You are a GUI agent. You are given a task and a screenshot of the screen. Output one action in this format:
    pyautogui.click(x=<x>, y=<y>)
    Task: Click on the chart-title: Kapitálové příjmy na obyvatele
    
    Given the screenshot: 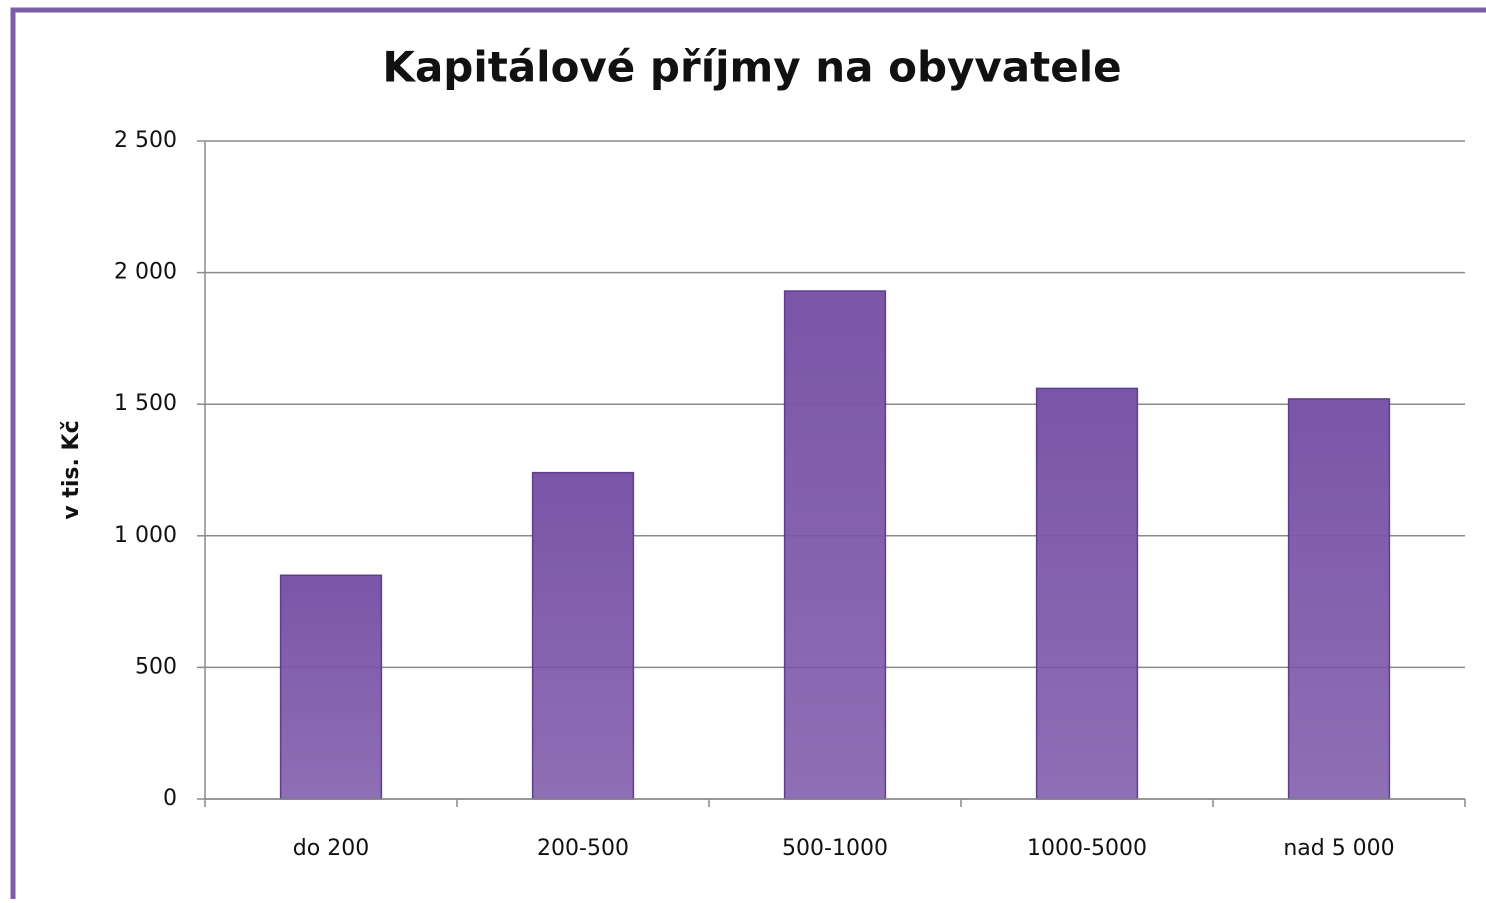 What is the action you would take?
    pyautogui.click(x=751, y=67)
    